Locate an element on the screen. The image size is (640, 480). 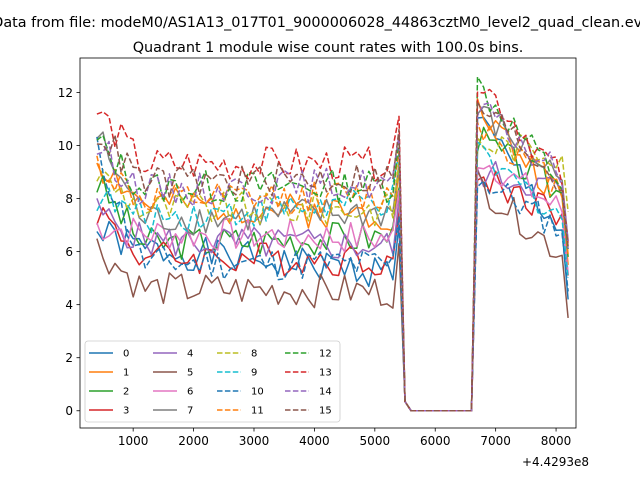
legend-label-14: 14 is located at coordinates (325, 392).